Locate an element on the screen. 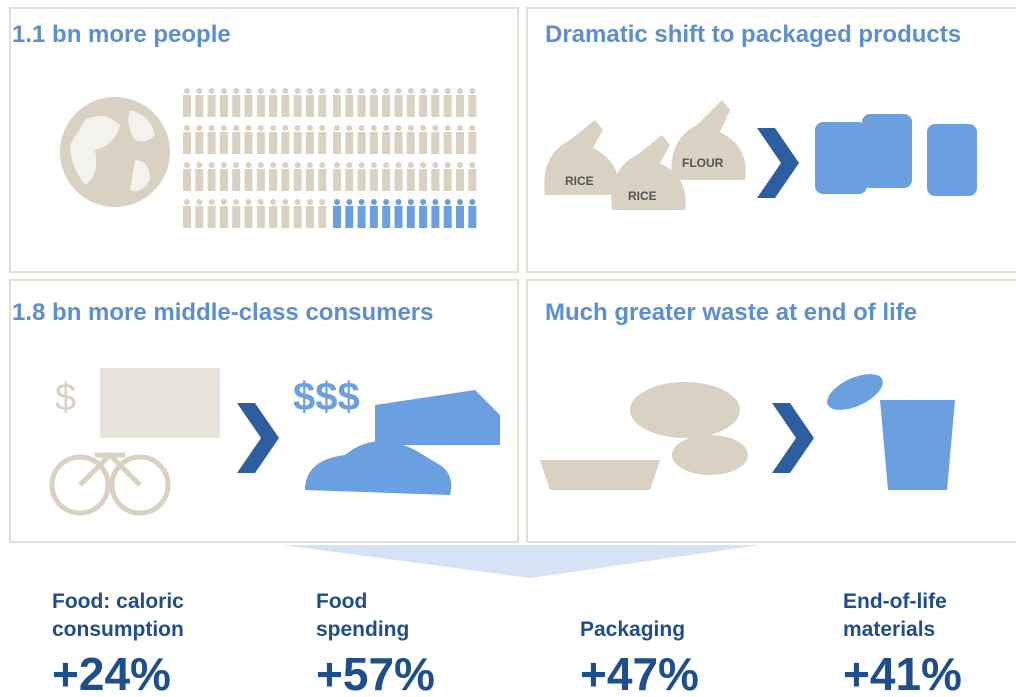 The height and width of the screenshot is (697, 1016). panel-title: 1.8 bn more middle-class consumers is located at coordinates (223, 312).